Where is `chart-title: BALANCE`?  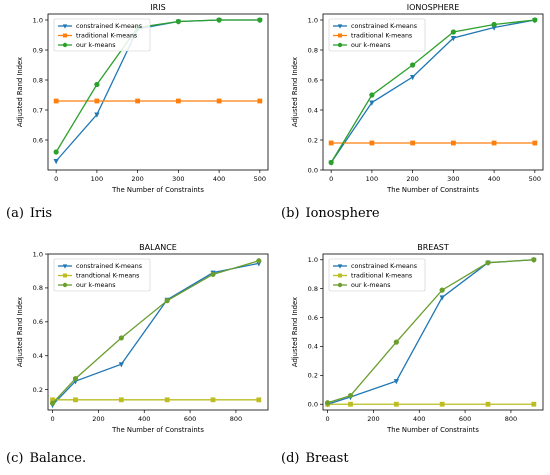
chart-title: BALANCE is located at coordinates (158, 247).